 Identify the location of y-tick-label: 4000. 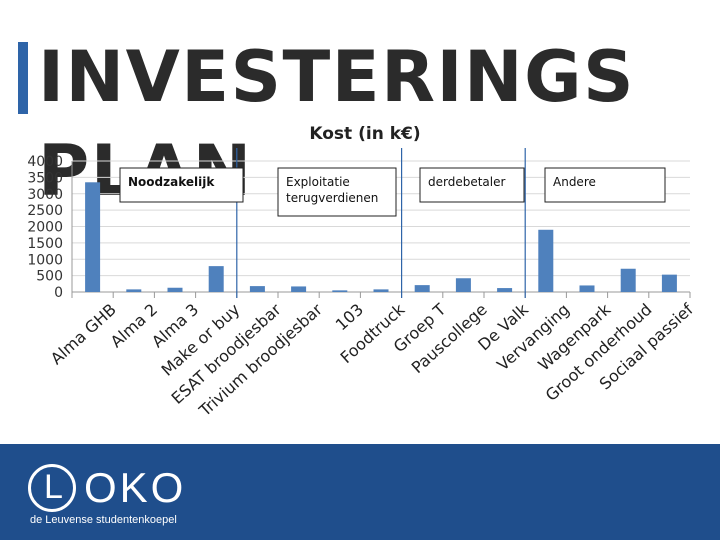
(45, 162).